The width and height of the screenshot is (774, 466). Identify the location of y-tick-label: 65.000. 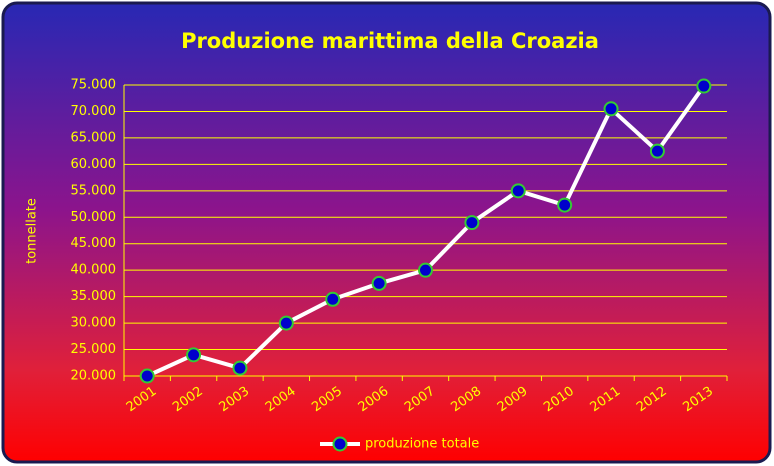
(94, 137).